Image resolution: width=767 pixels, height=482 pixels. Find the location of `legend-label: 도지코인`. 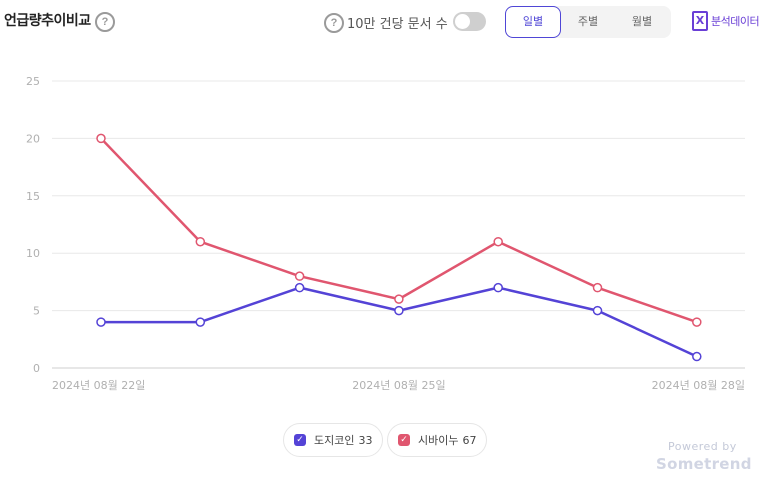

legend-label: 도지코인 is located at coordinates (334, 440).